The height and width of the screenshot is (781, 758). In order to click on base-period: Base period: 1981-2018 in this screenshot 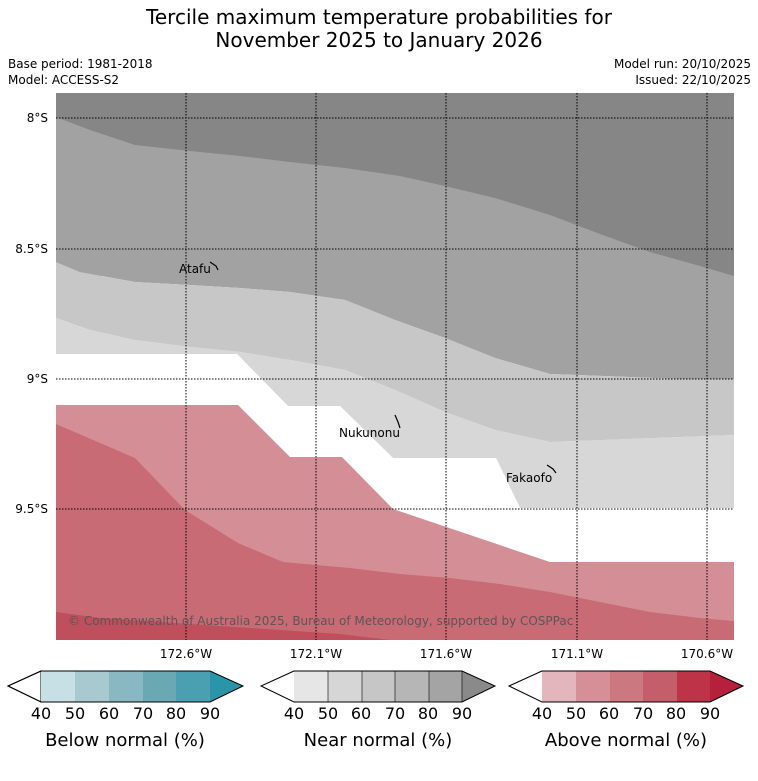, I will do `click(80, 64)`.